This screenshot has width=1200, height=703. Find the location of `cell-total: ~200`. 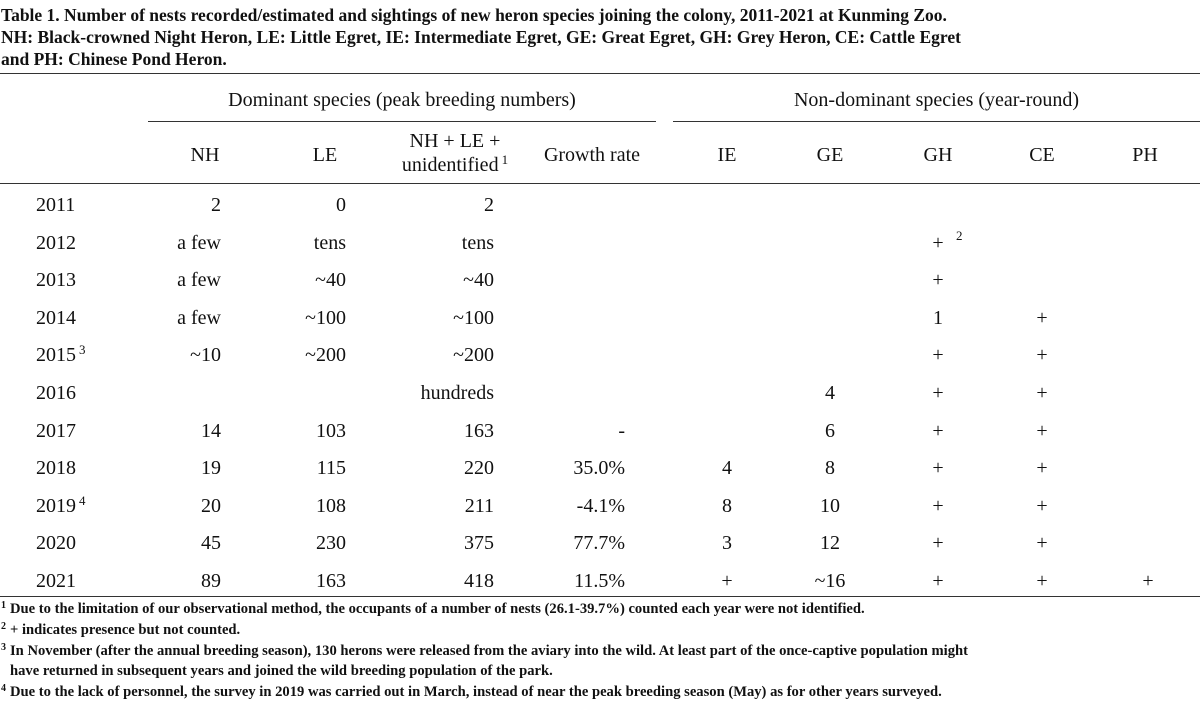

cell-total: ~200 is located at coordinates (473, 355).